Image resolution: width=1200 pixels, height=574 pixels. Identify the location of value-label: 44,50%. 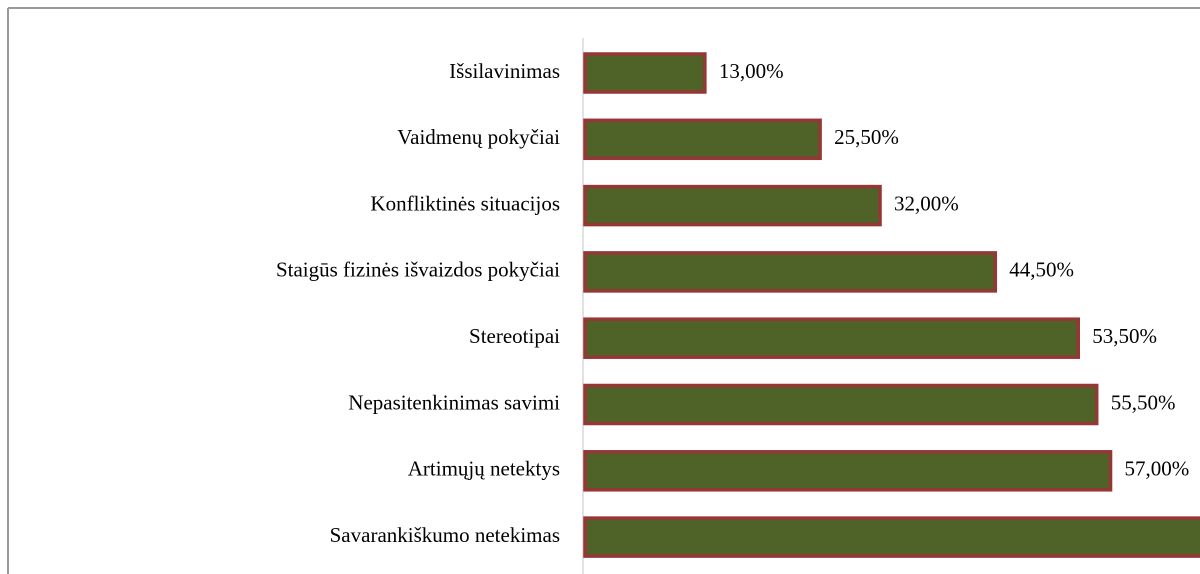
(1041, 270).